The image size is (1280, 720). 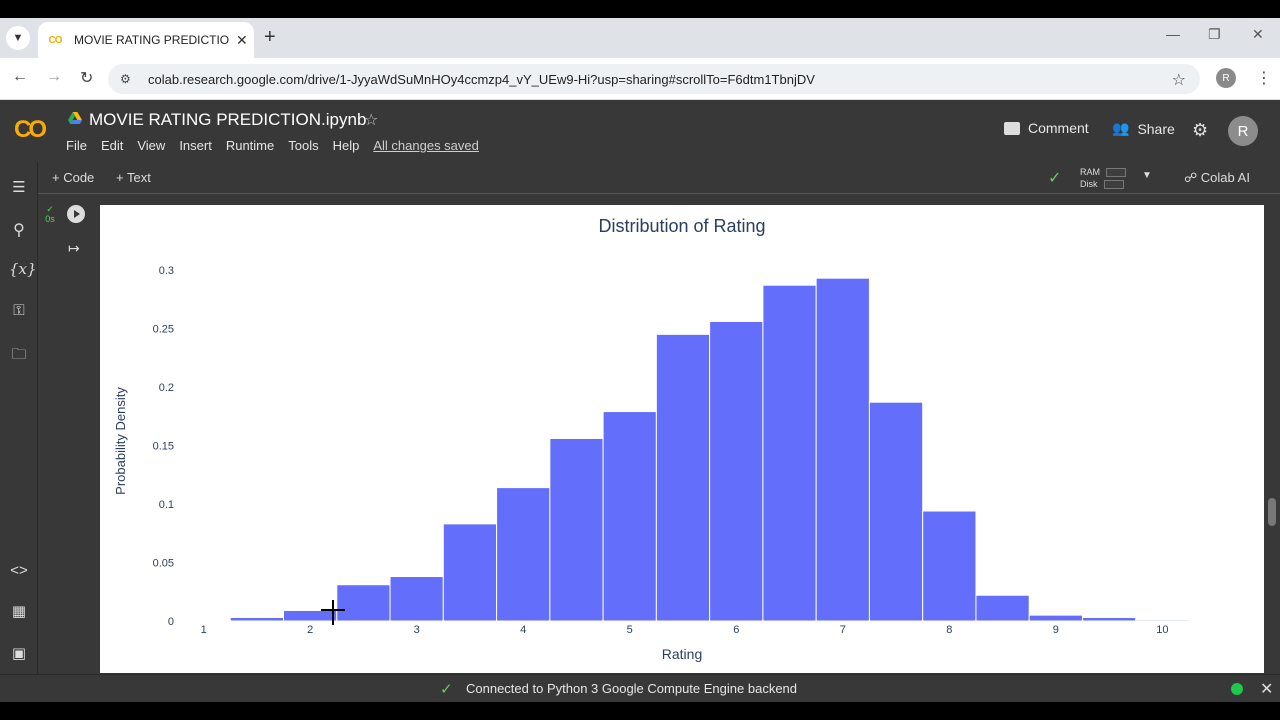 I want to click on notebook-toolbar: + Code + Text ✓ RAM Disk ▼ ☍ Colab AI ⌃, so click(x=659, y=178).